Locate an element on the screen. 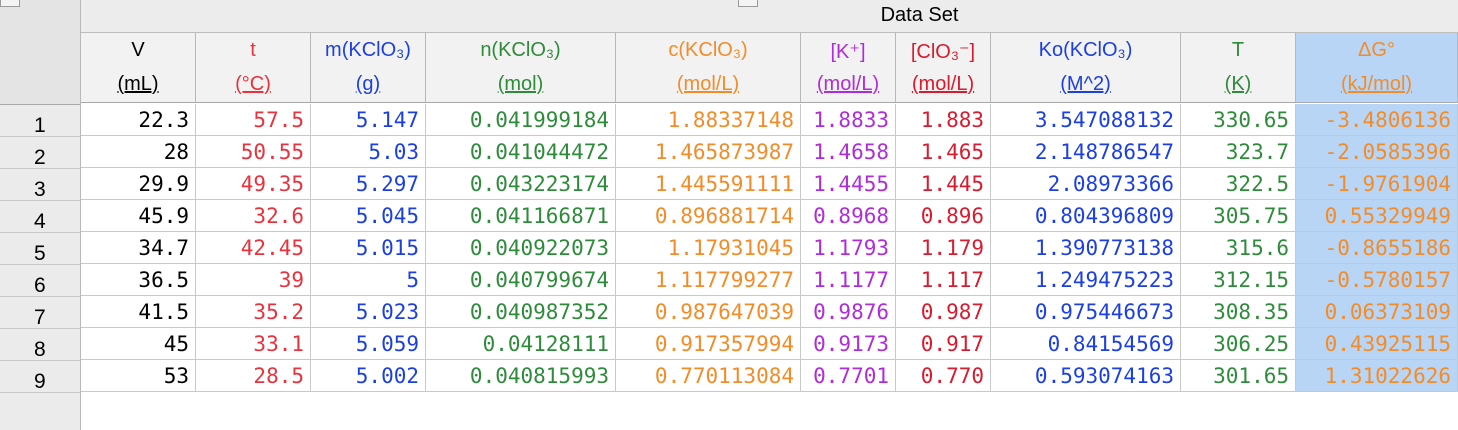 The width and height of the screenshot is (1458, 430). table-cell: 0.804396809 is located at coordinates (1086, 216).